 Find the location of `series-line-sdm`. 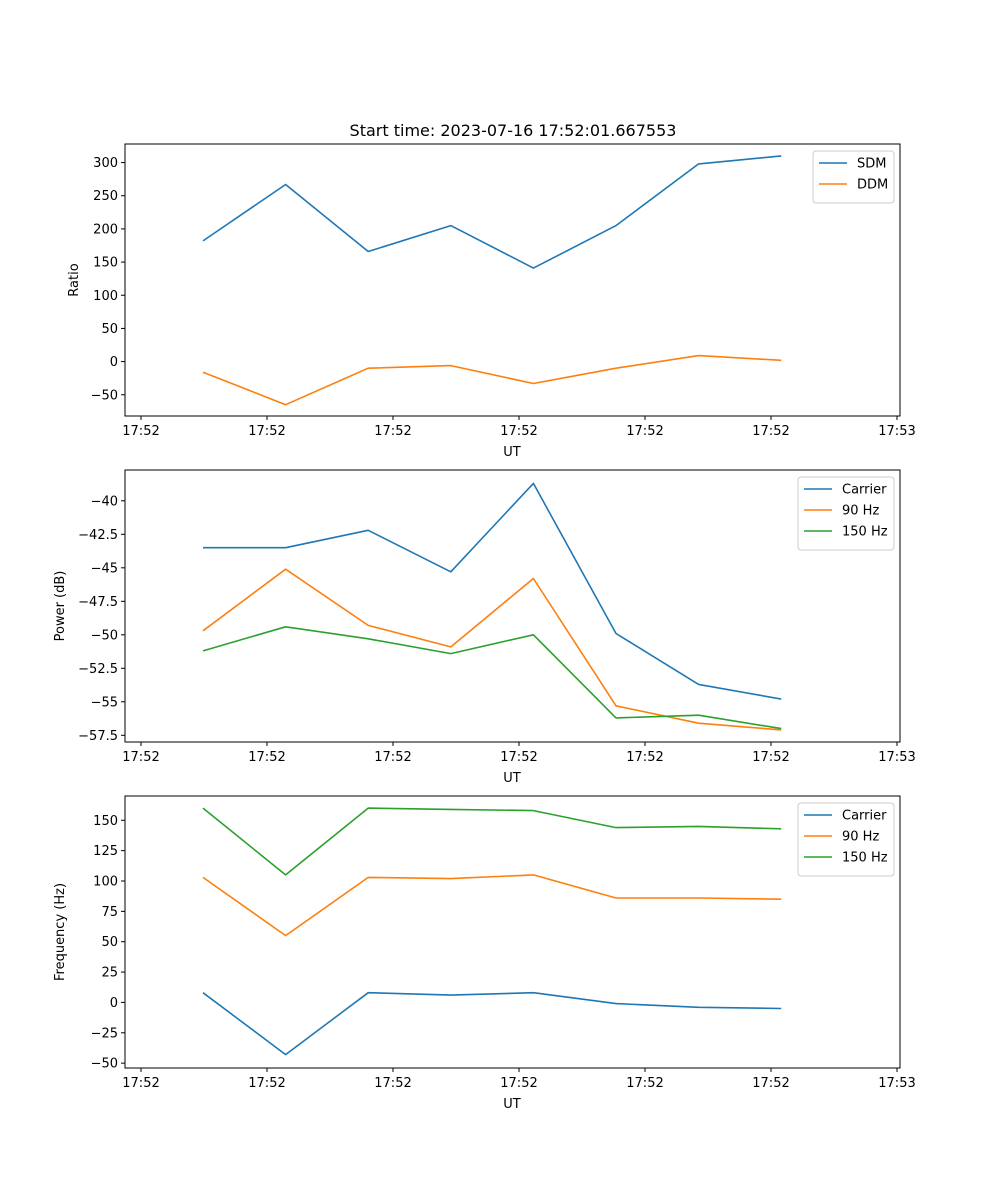

series-line-sdm is located at coordinates (492, 212).